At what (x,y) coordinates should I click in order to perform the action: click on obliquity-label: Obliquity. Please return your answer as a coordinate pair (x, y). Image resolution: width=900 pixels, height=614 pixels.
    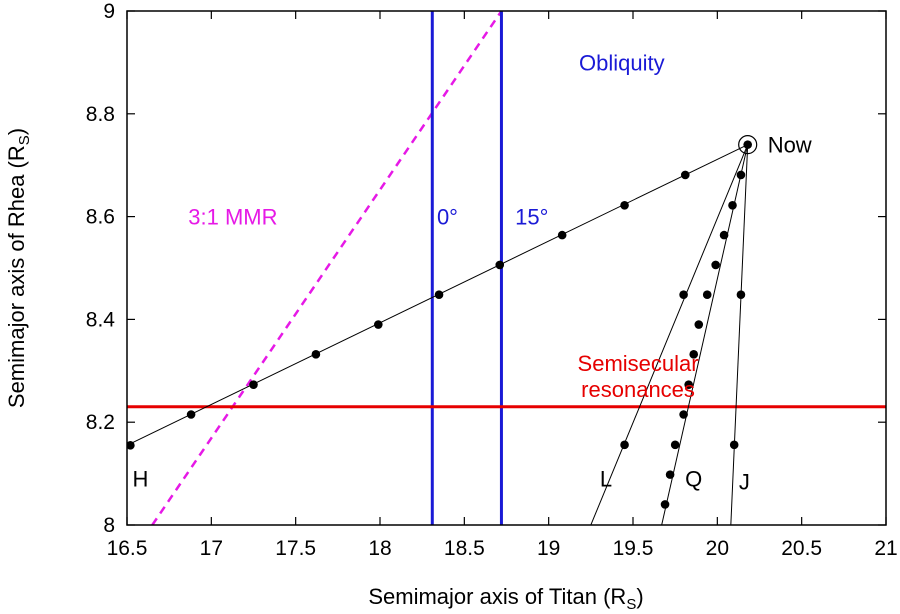
    Looking at the image, I should click on (622, 62).